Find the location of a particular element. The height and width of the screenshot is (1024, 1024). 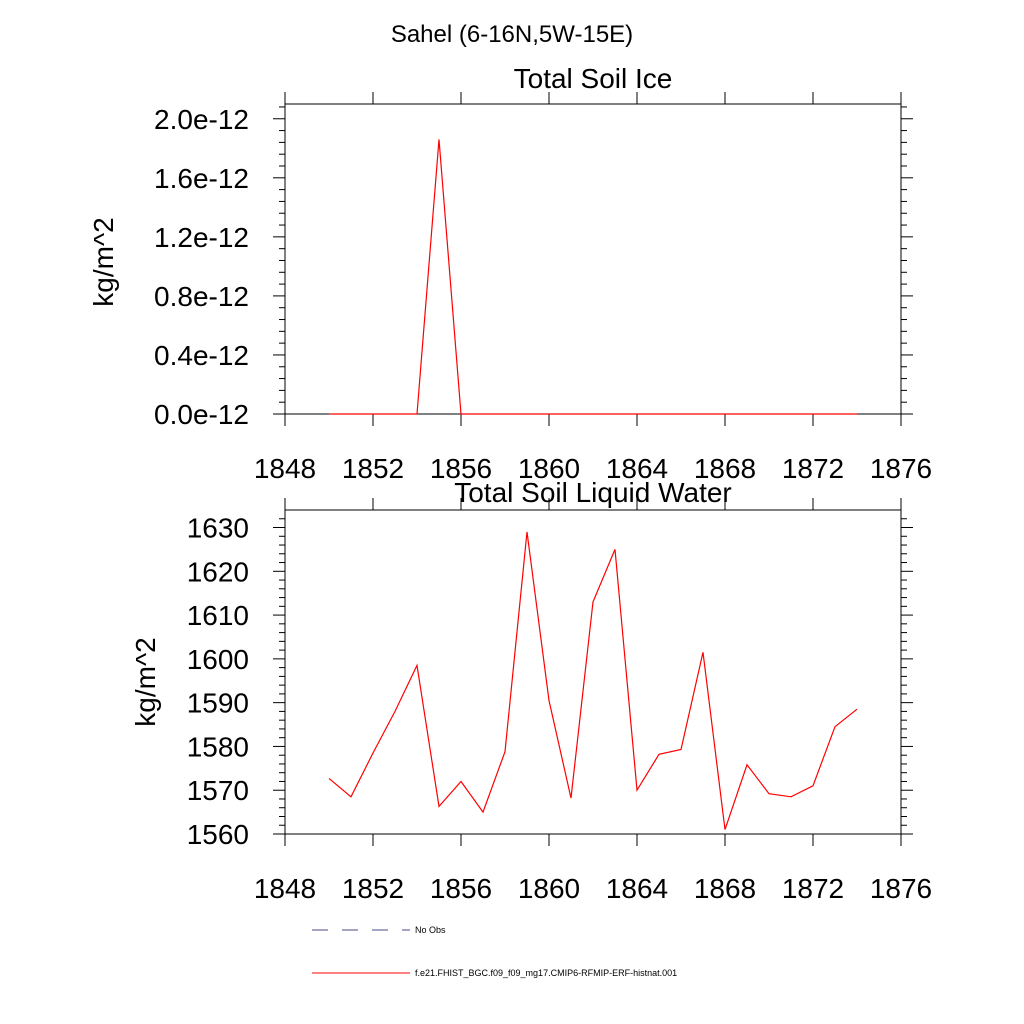

y-tick-label: 1570 is located at coordinates (218, 790).